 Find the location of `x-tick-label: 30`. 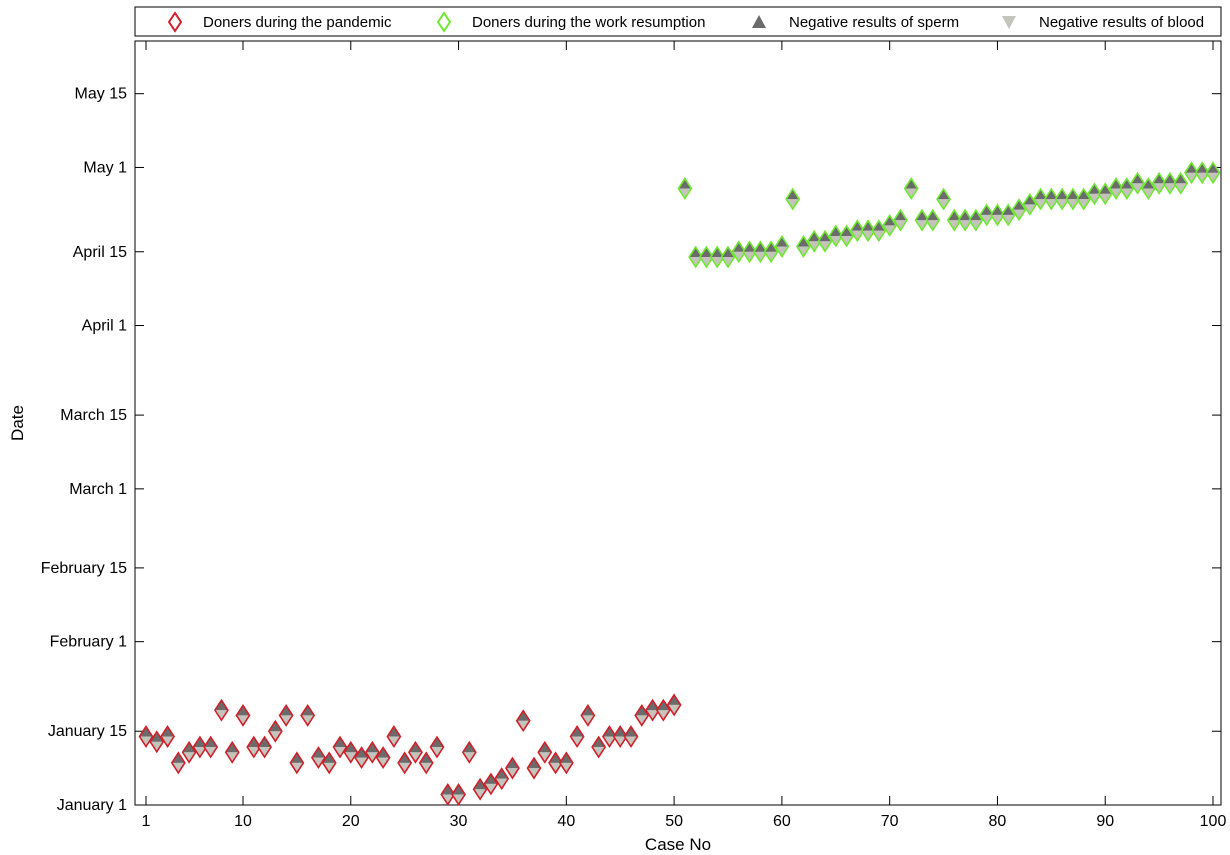

x-tick-label: 30 is located at coordinates (459, 821).